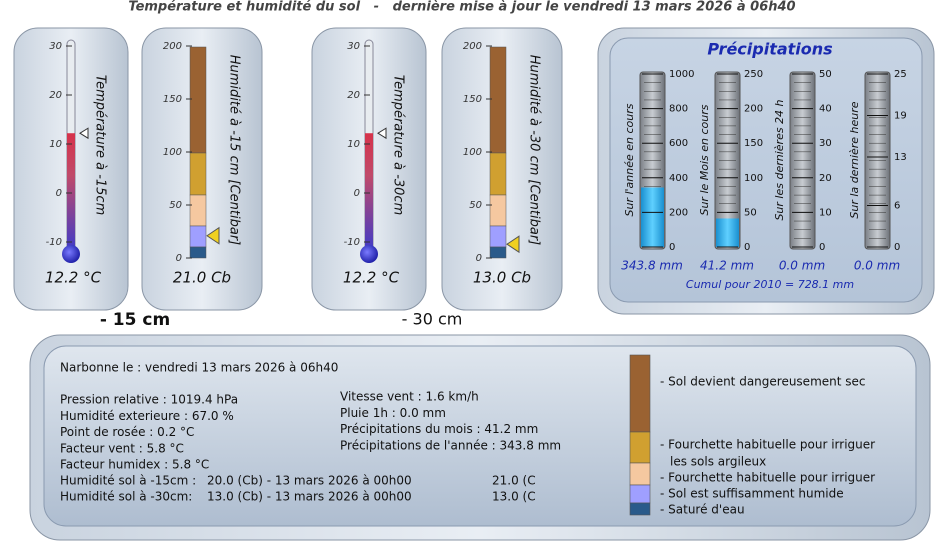 This screenshot has height=550, width=940. I want to click on precip-footer: Cumul pour 2010 = 728.1 mm, so click(770, 284).